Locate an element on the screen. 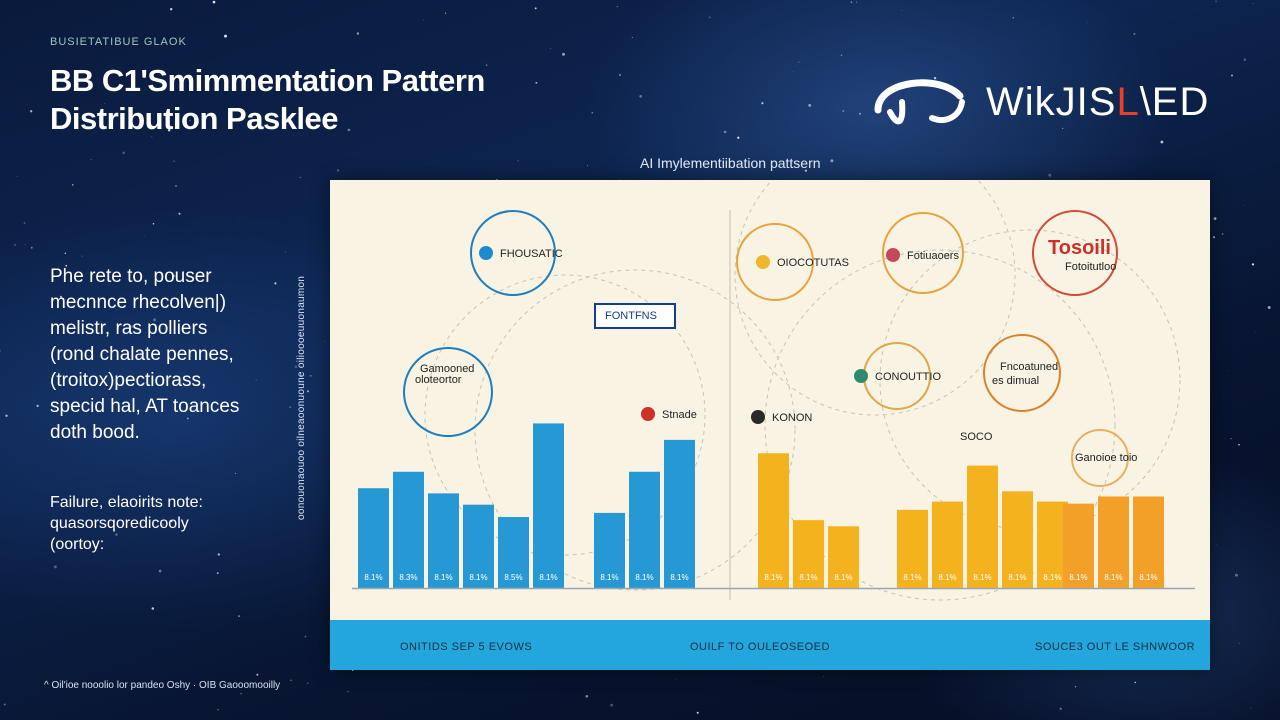 Image resolution: width=1280 pixels, height=720 pixels. annotation-ring is located at coordinates (1075, 253).